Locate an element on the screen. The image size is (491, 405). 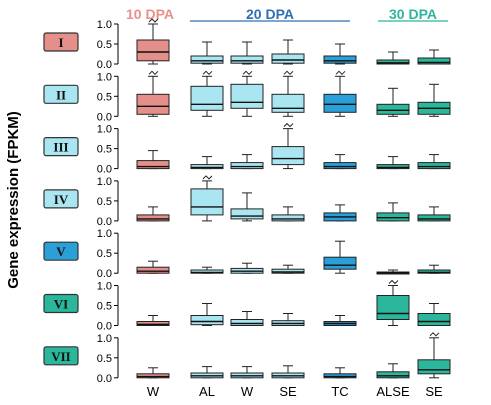
x-tick-label: SE is located at coordinates (288, 391).